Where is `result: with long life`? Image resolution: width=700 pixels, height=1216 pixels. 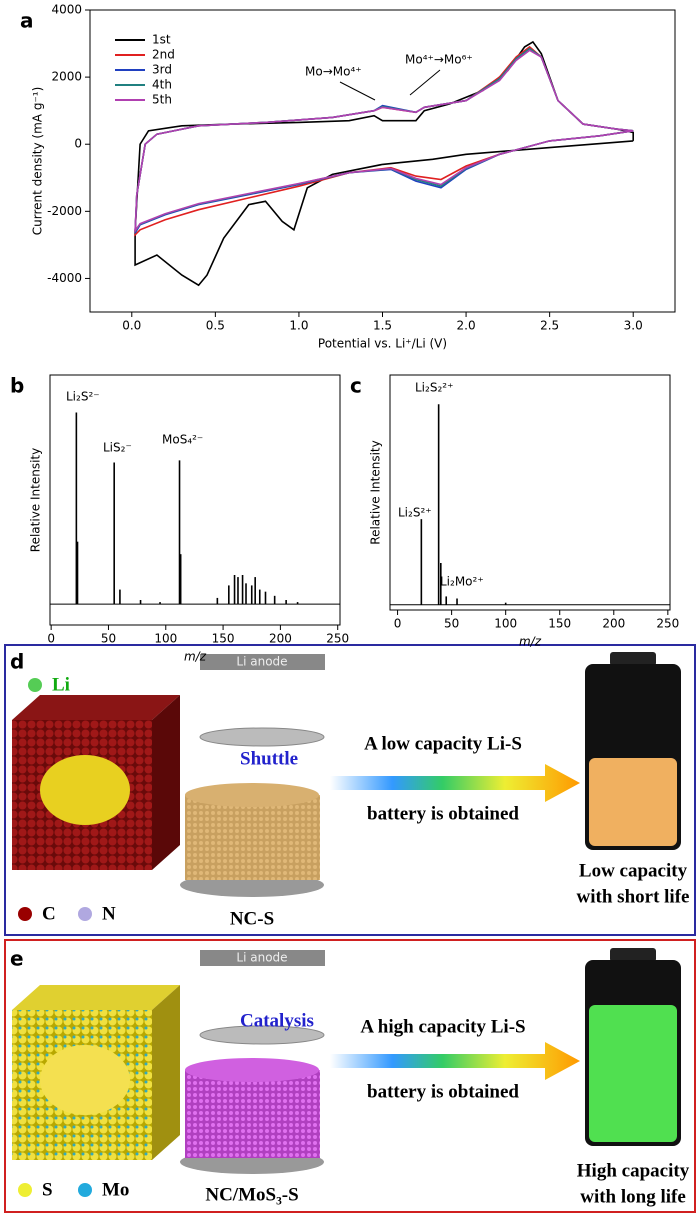
result: with long life is located at coordinates (633, 1196).